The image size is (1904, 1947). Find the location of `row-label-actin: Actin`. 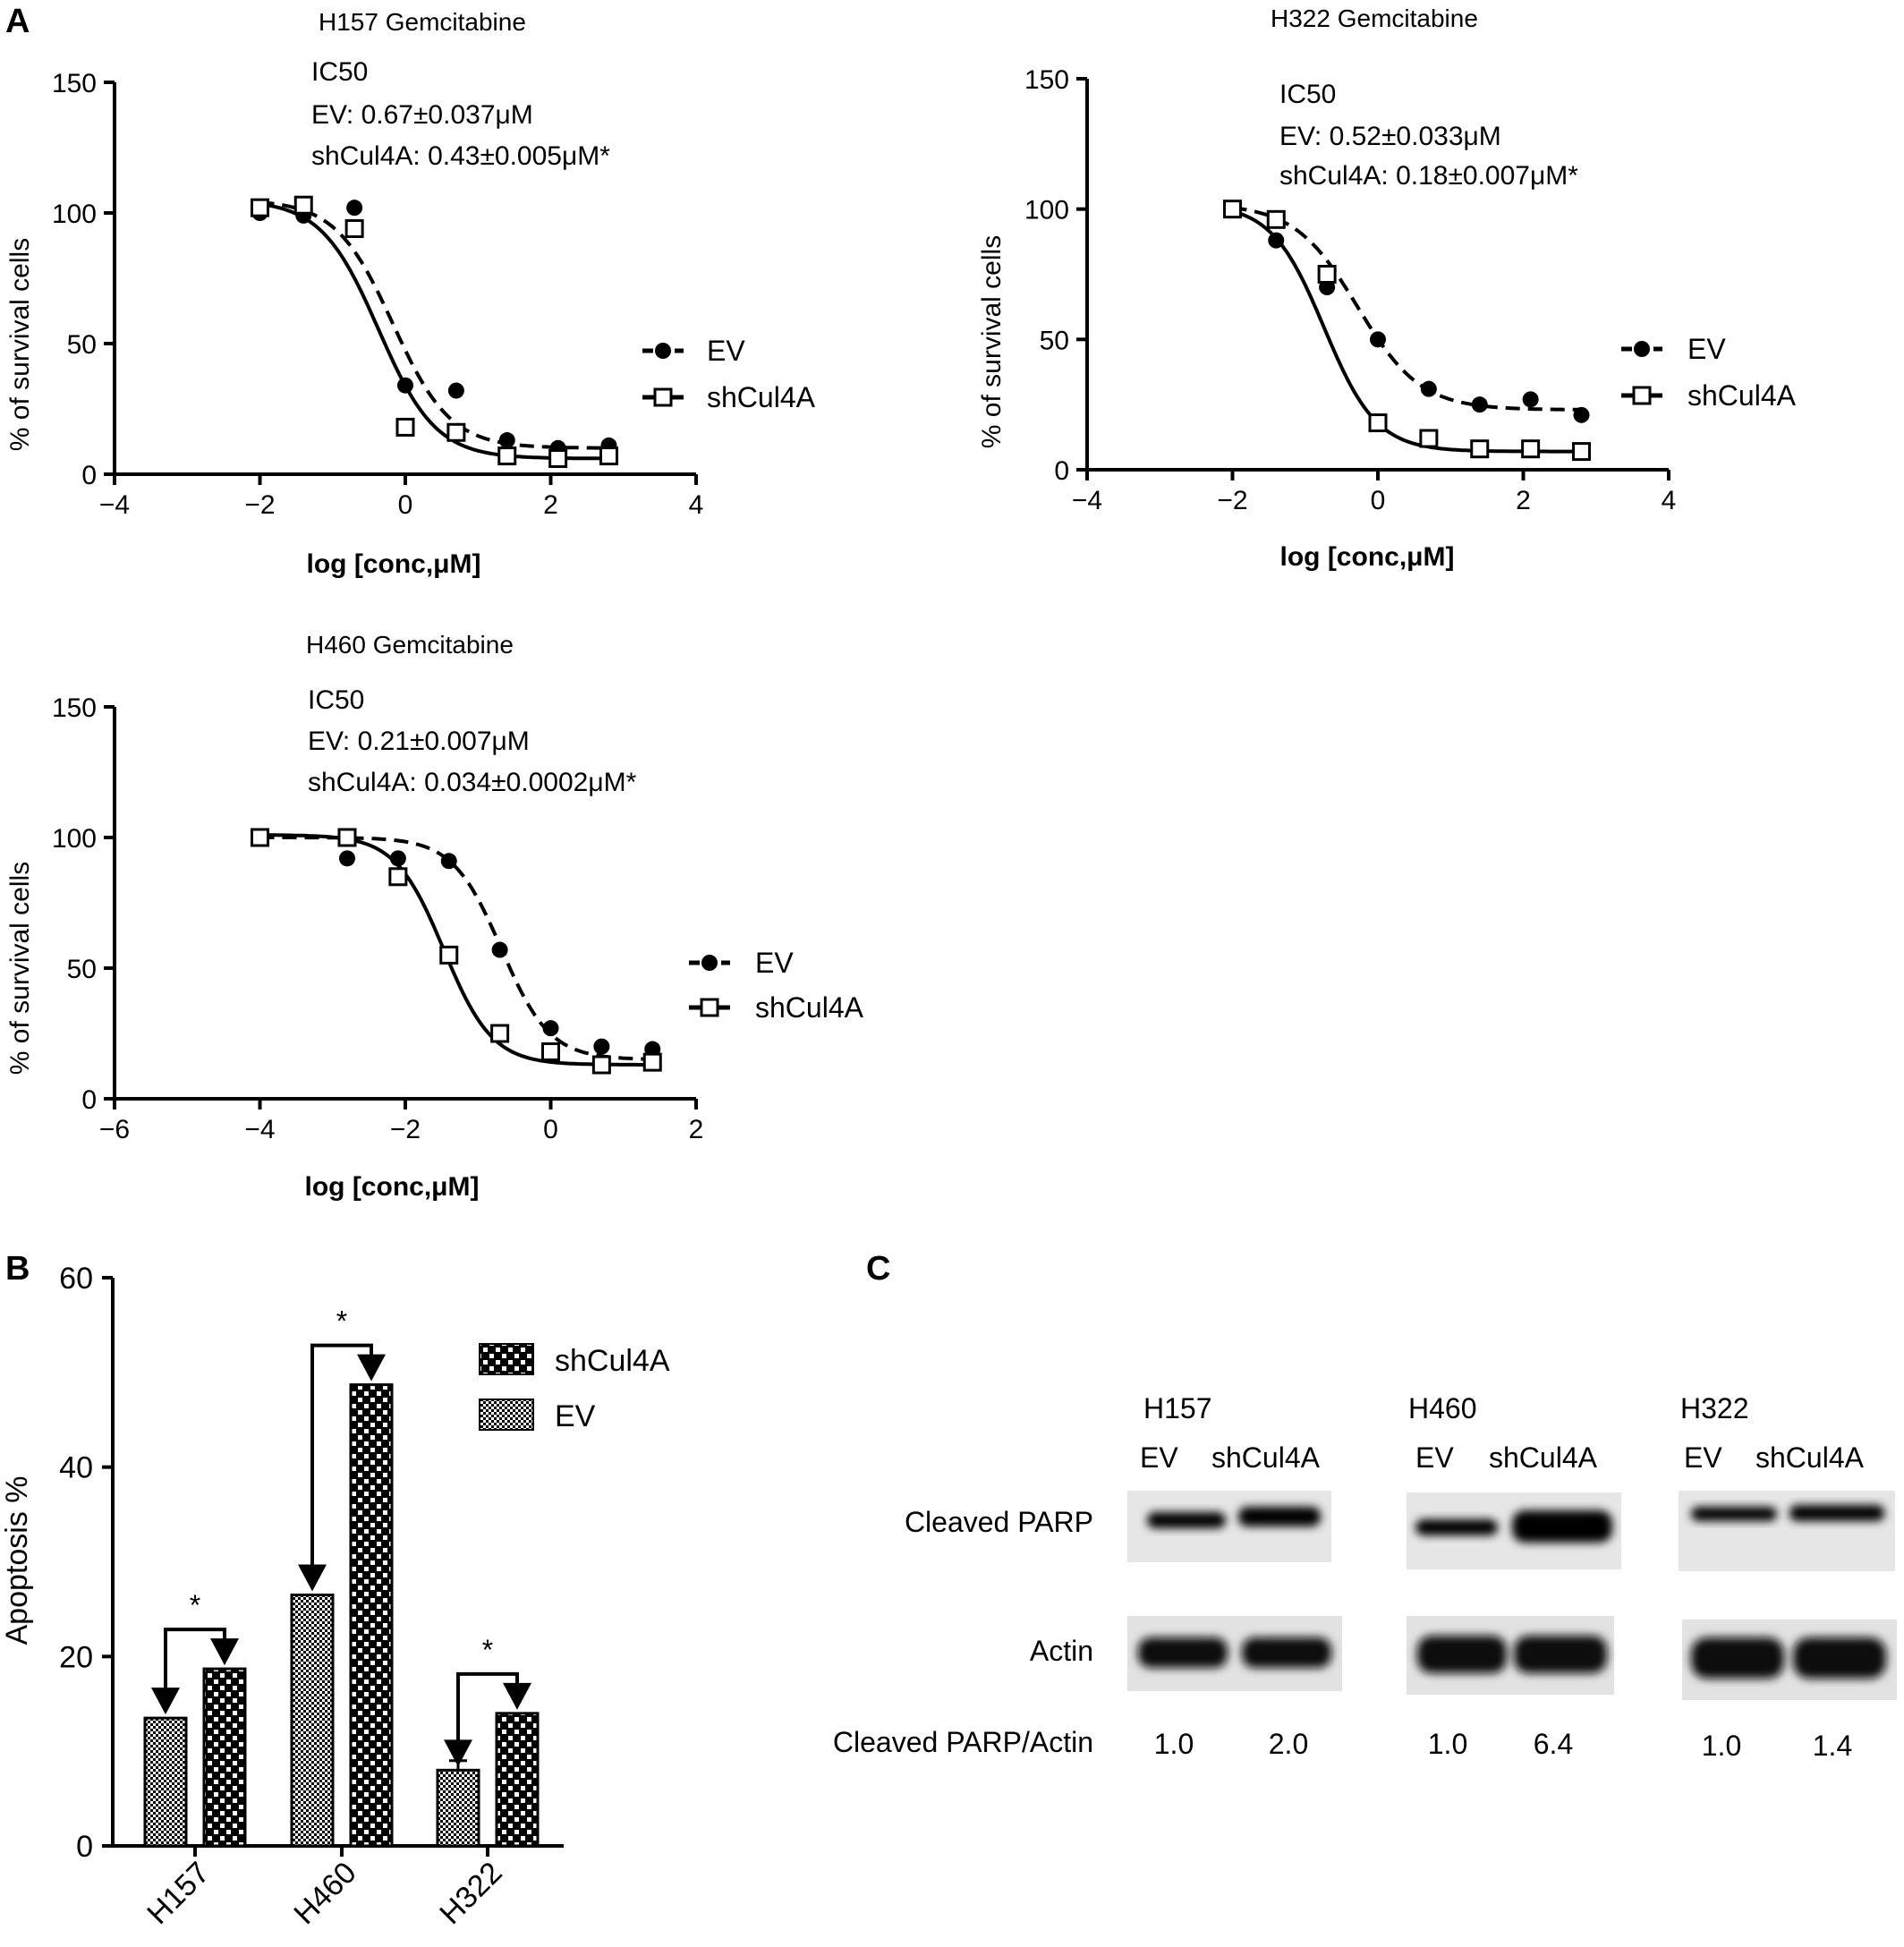

row-label-actin: Actin is located at coordinates (1061, 1651).